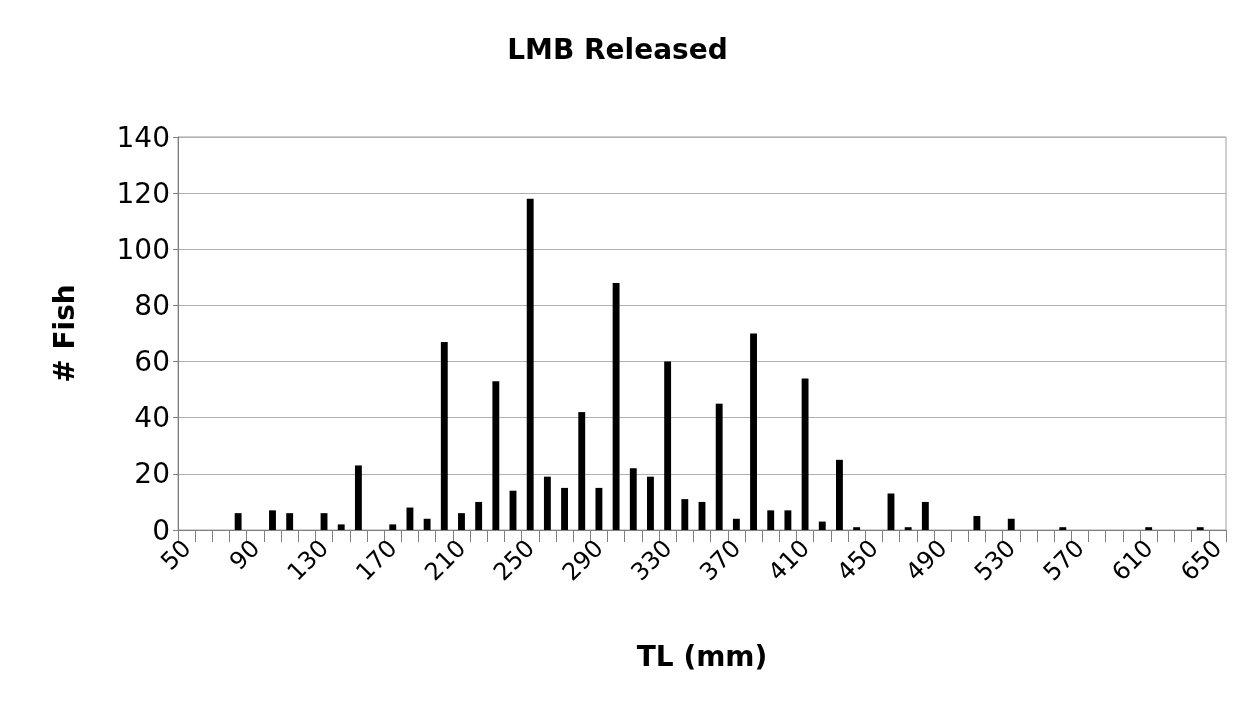  Describe the element at coordinates (617, 49) in the screenshot. I see `chart-title: LMB Released` at that location.